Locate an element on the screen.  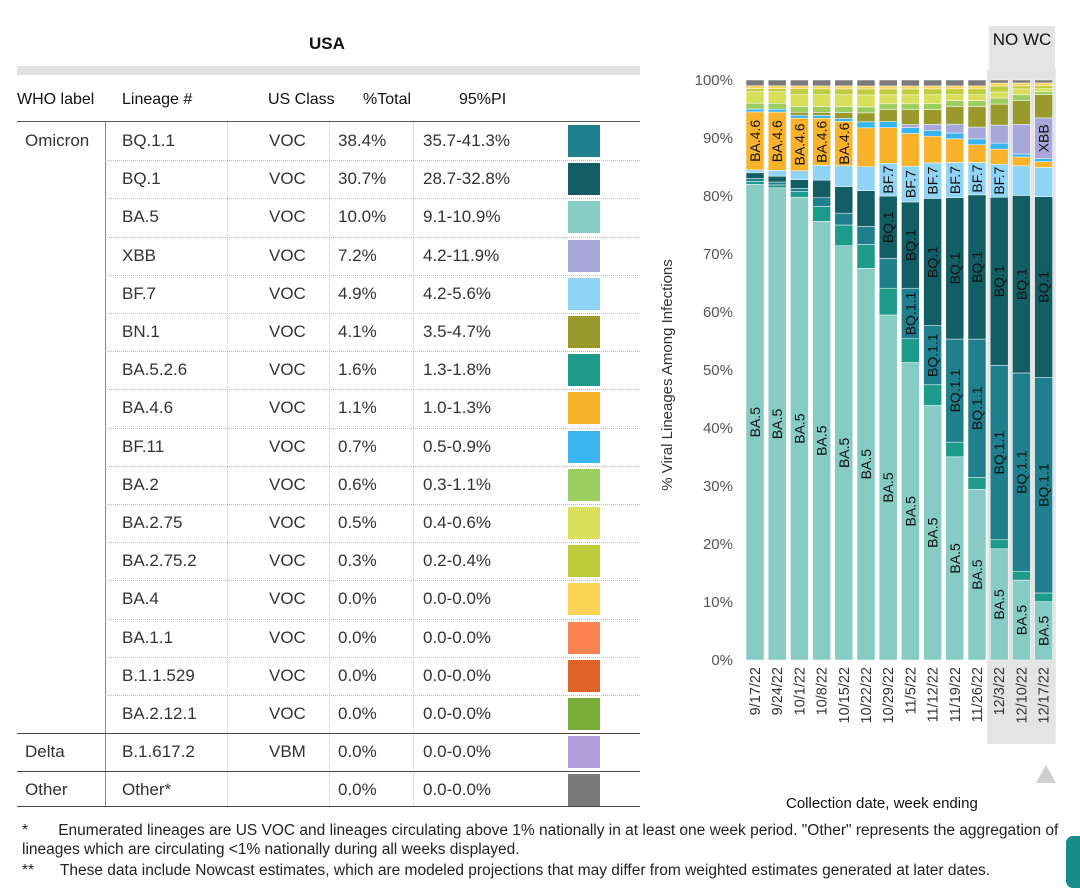
cell-lineage: BA.1.1 is located at coordinates (148, 637).